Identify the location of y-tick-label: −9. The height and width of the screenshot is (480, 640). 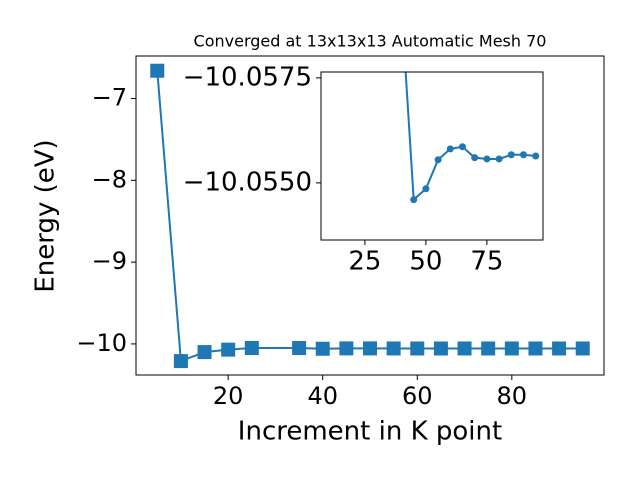
(109, 261).